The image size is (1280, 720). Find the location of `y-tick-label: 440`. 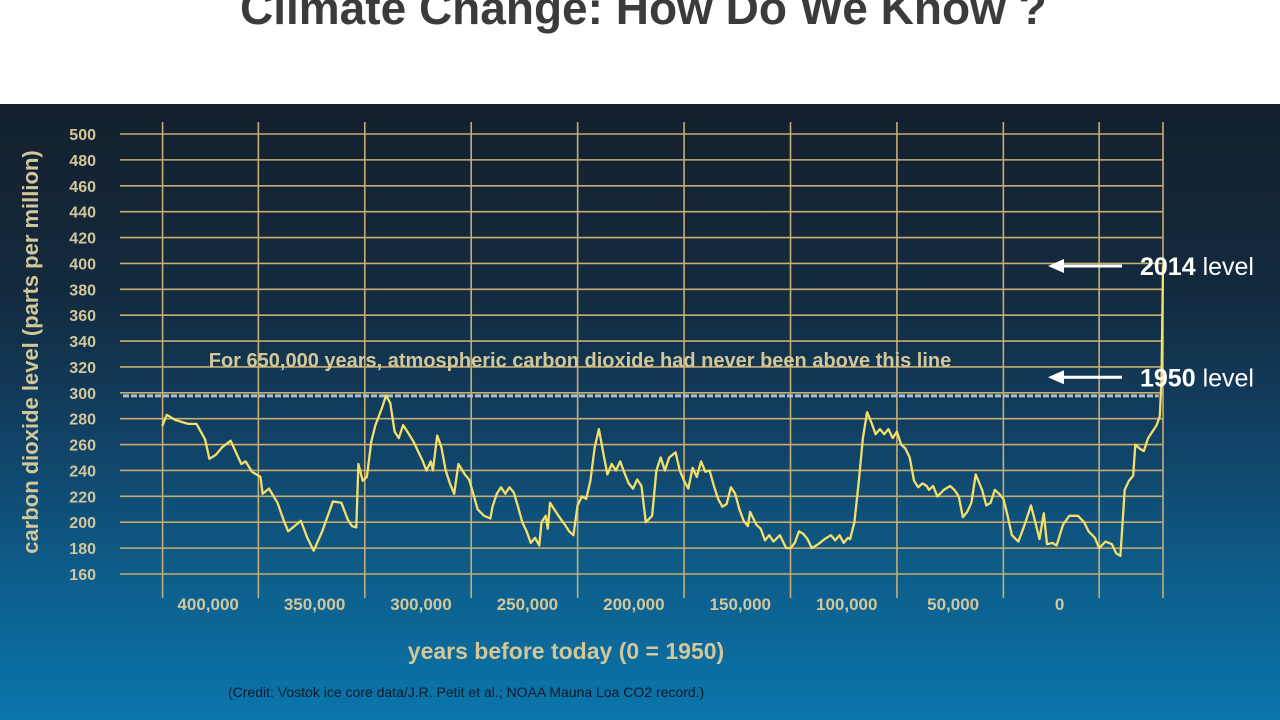

y-tick-label: 440 is located at coordinates (82, 213).